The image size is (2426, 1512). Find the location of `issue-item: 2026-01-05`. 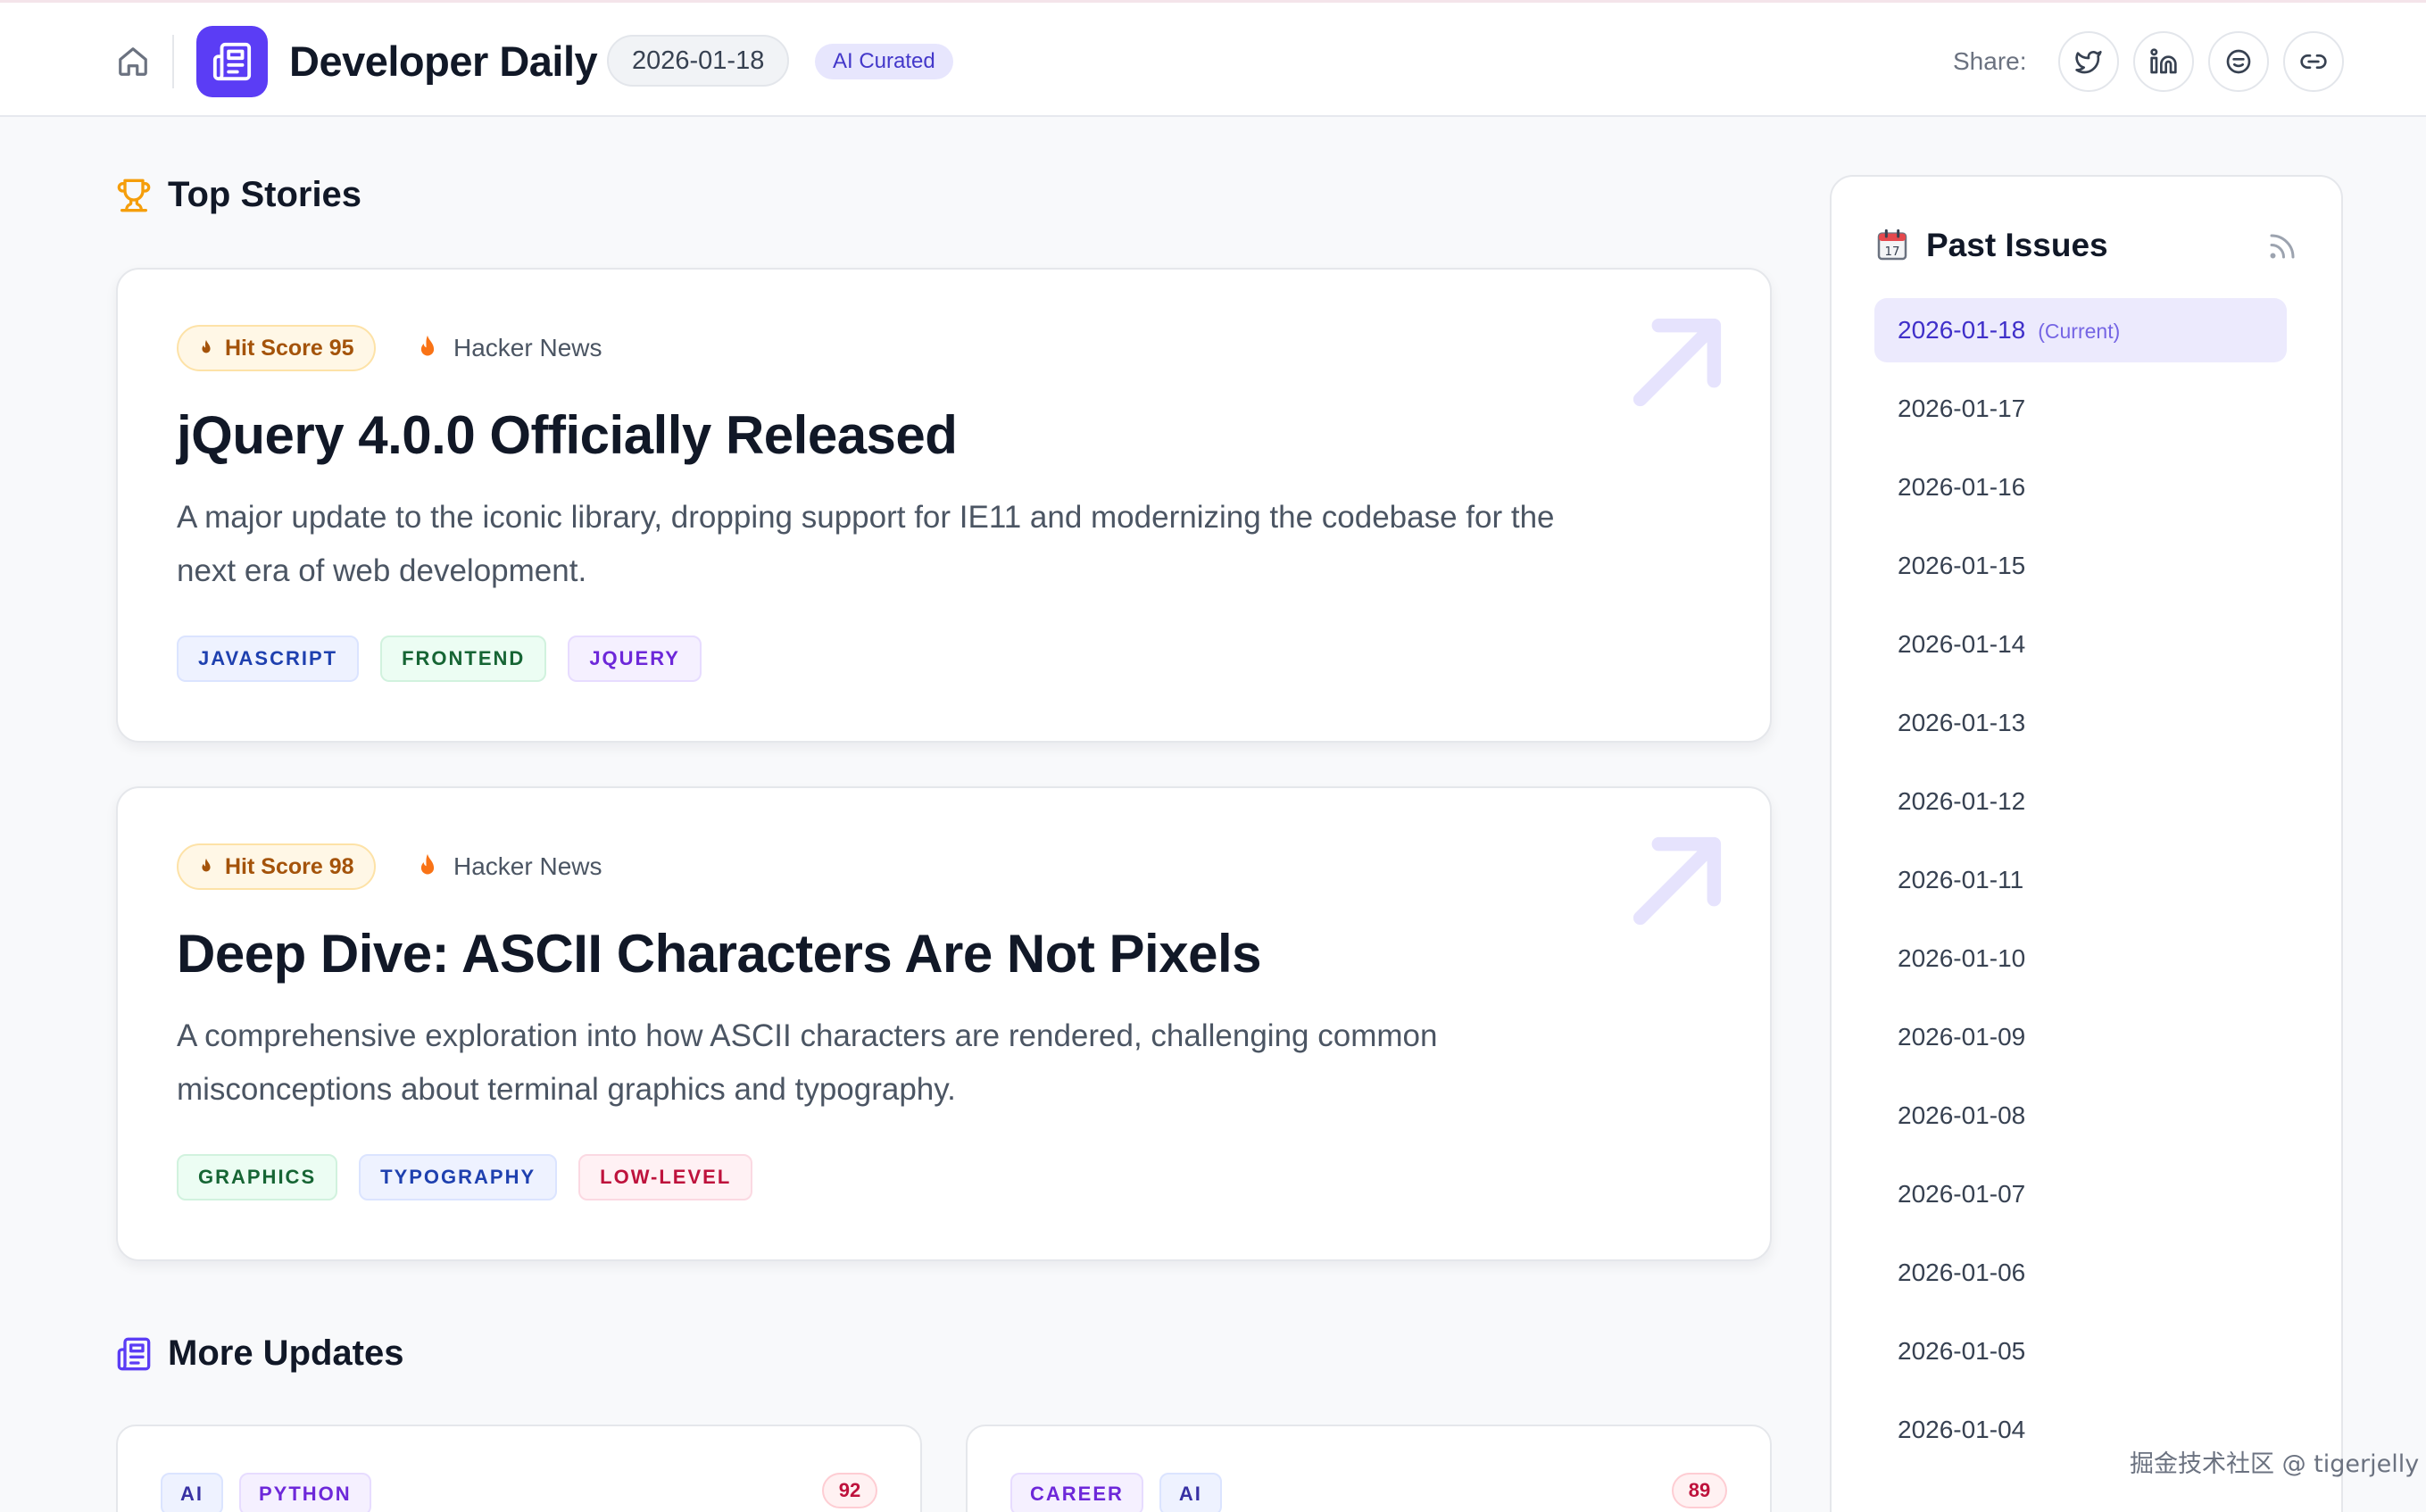

issue-item: 2026-01-05 is located at coordinates (1962, 1351).